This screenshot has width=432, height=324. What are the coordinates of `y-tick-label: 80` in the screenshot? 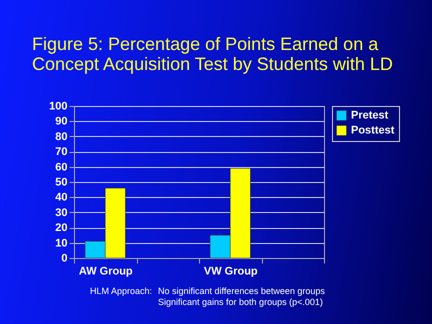 It's located at (61, 136).